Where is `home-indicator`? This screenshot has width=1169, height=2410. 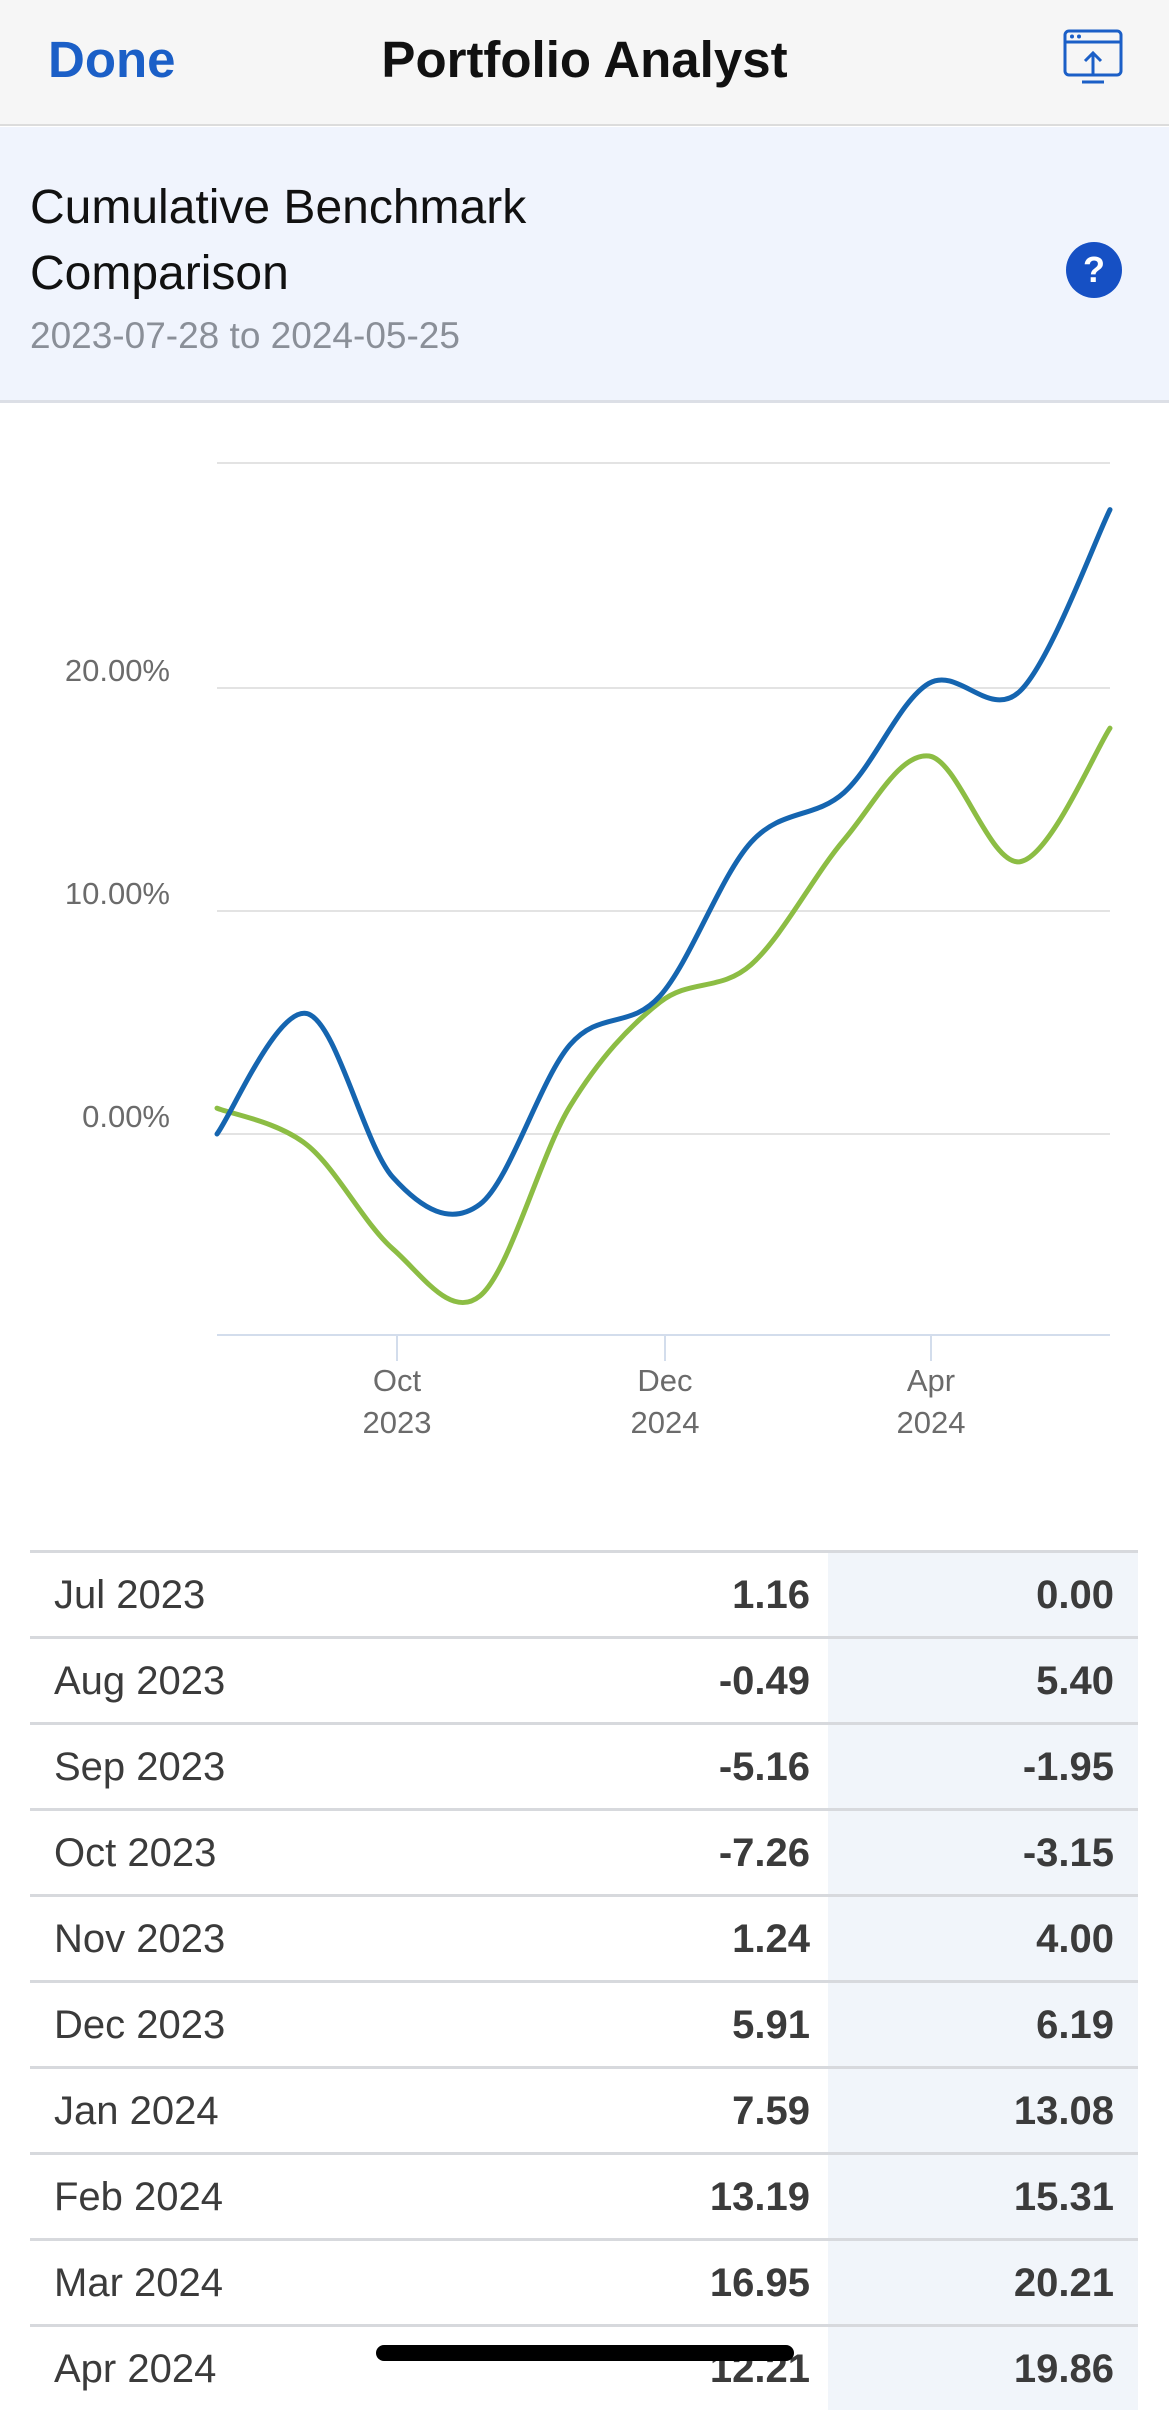
home-indicator is located at coordinates (585, 2353).